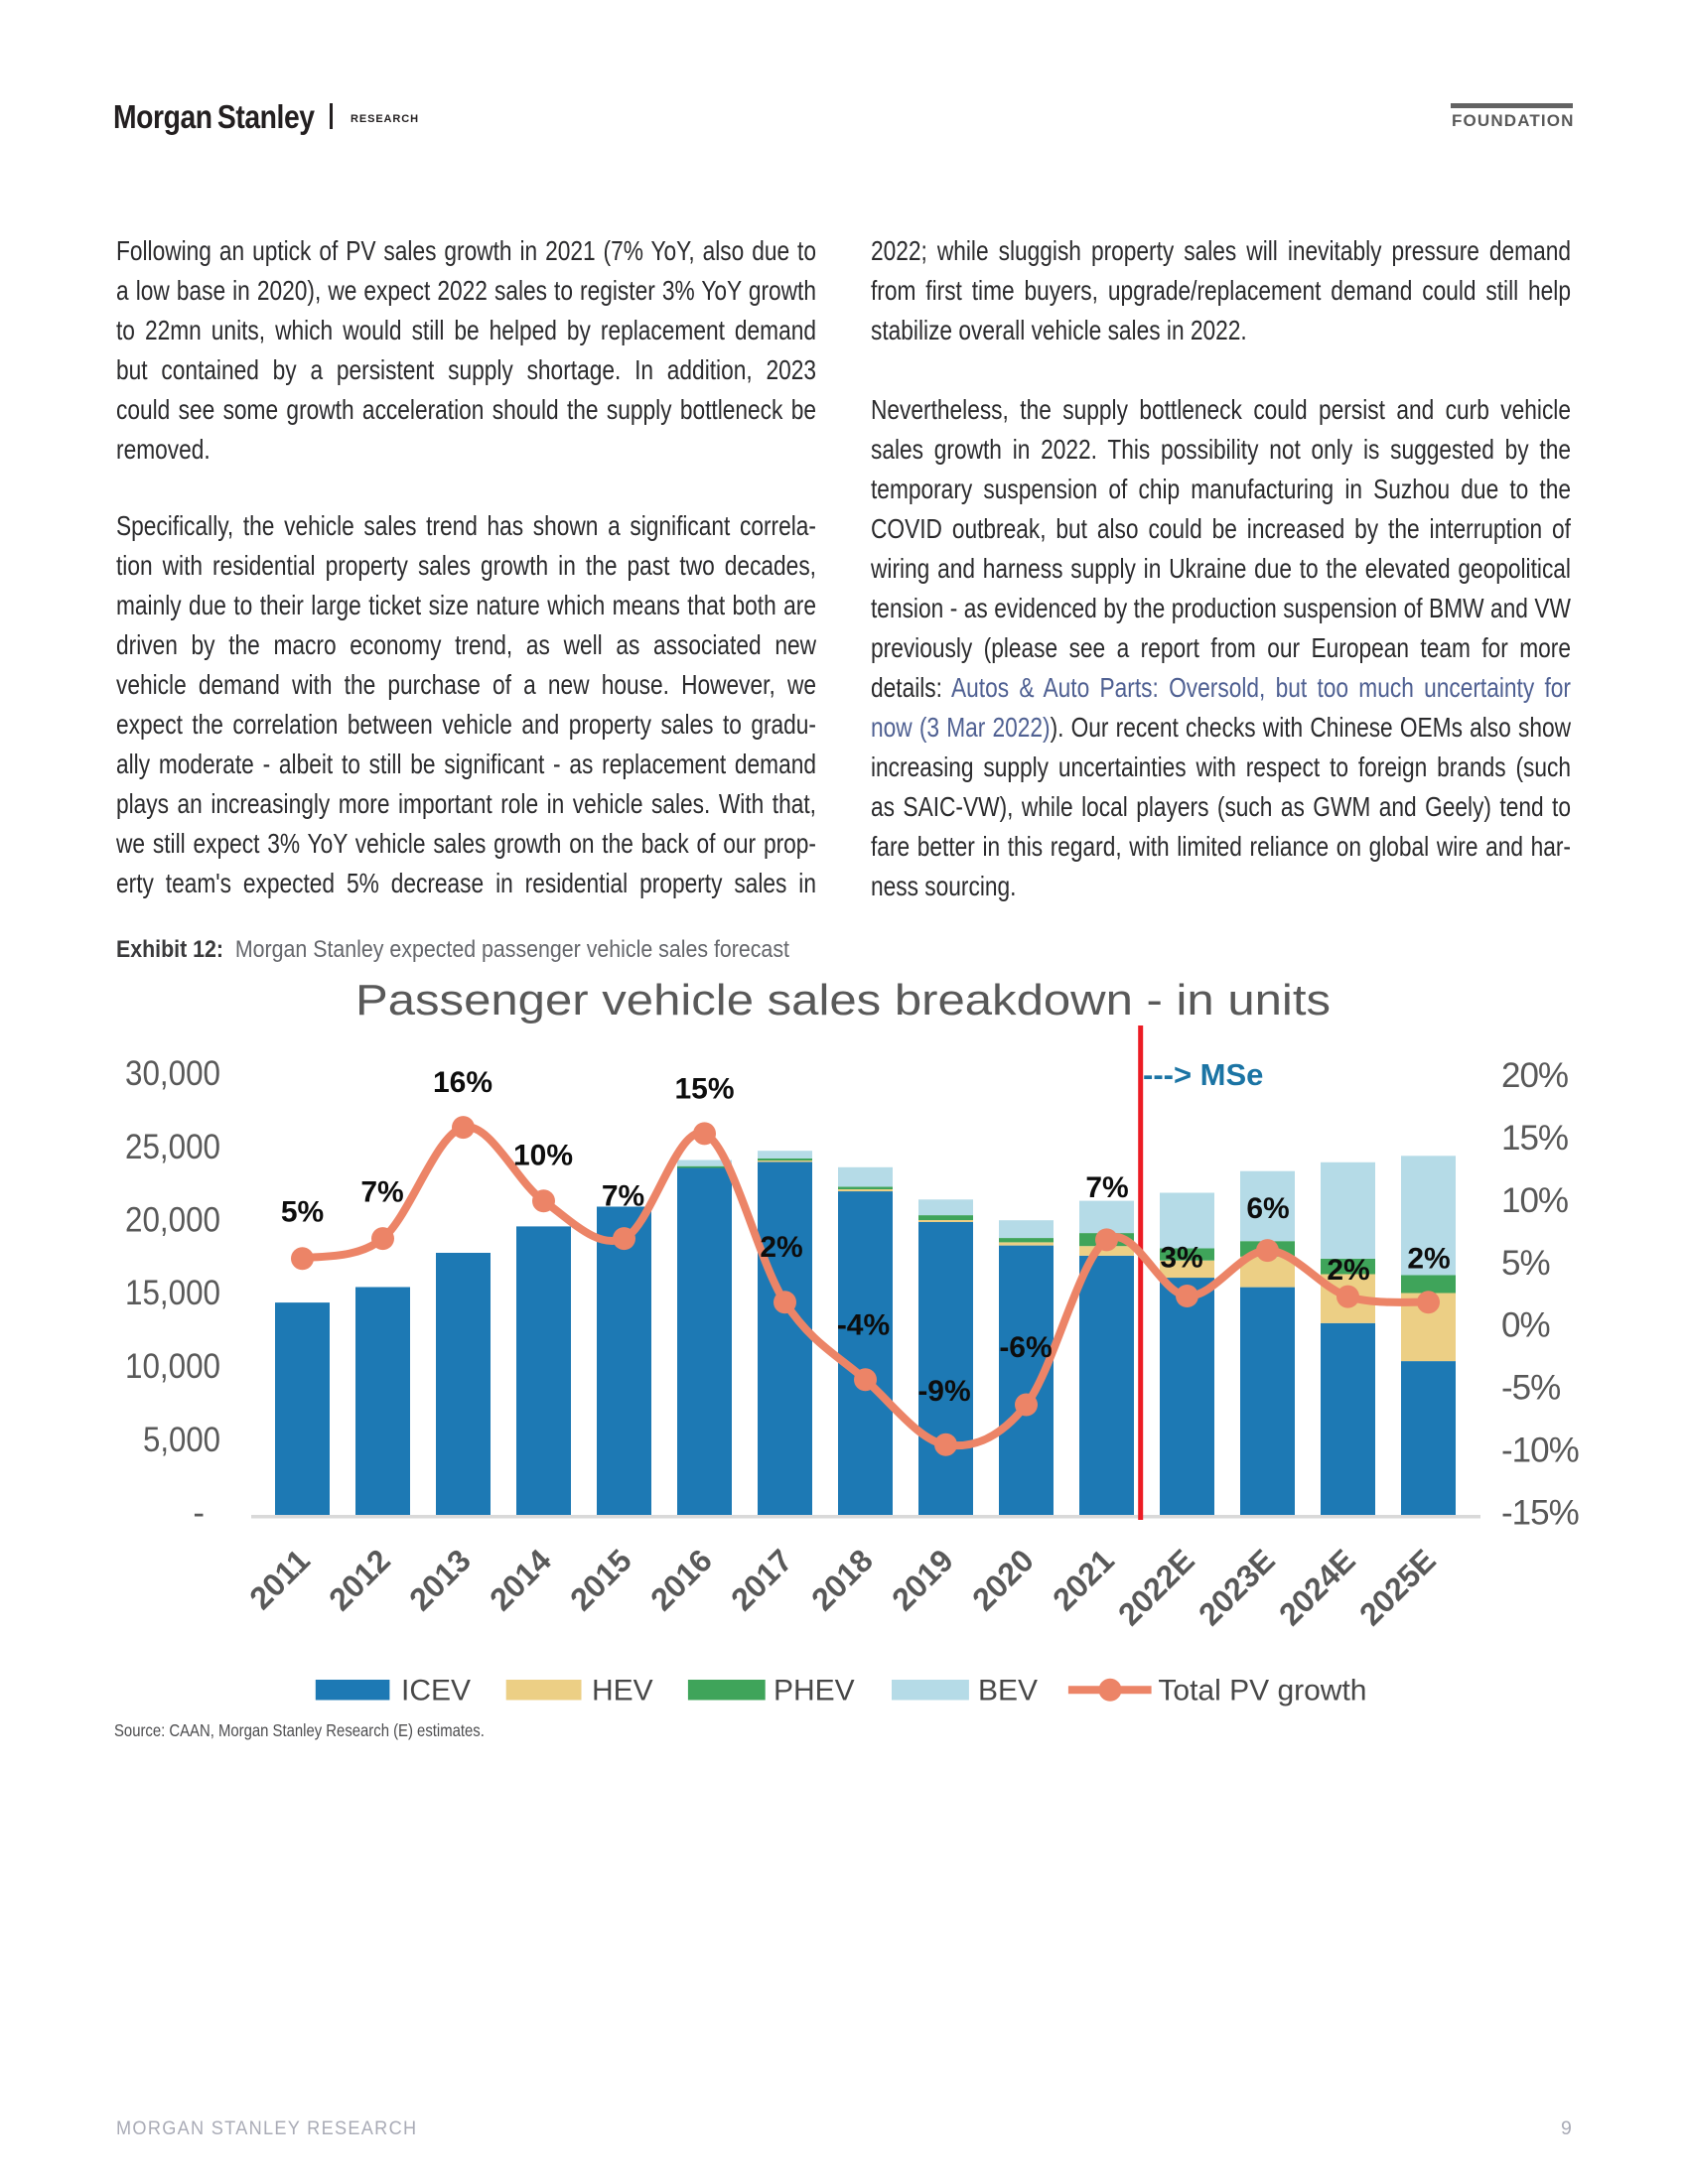 The width and height of the screenshot is (1688, 2184). What do you see at coordinates (181, 1440) in the screenshot?
I see `svg-text: 5,000` at bounding box center [181, 1440].